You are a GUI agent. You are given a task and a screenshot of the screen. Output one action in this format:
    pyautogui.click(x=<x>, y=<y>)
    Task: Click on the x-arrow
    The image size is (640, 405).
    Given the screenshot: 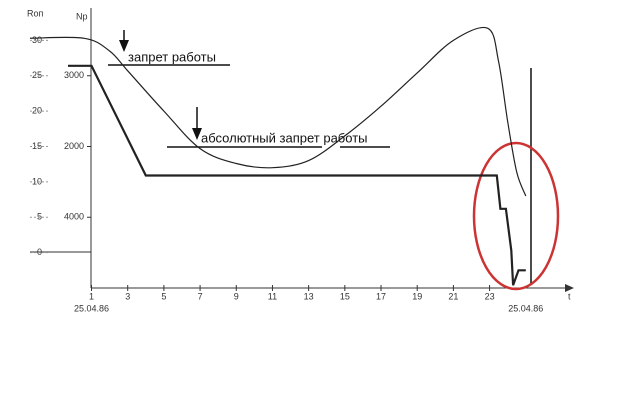 What is the action you would take?
    pyautogui.click(x=569, y=288)
    